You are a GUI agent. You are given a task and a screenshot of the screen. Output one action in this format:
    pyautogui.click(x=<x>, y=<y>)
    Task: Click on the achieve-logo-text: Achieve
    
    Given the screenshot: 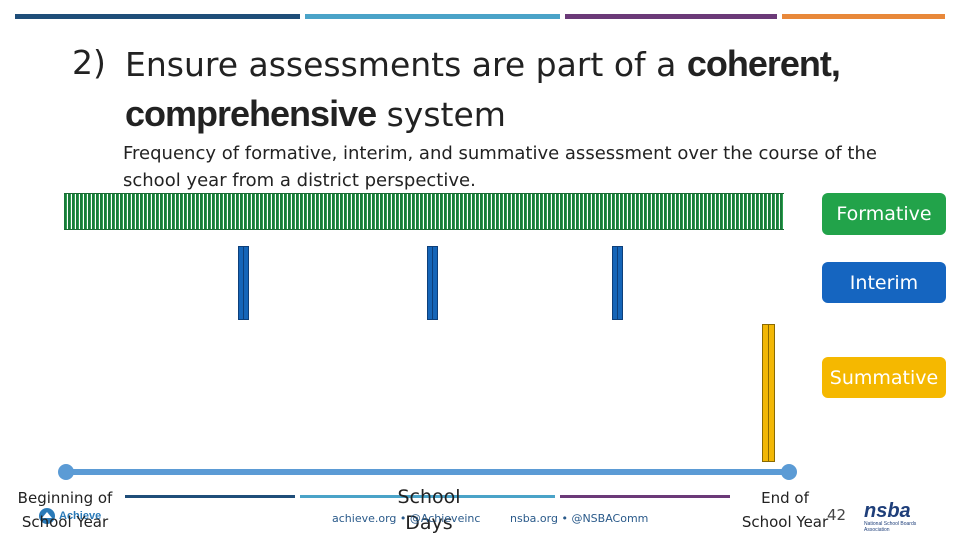 What is the action you would take?
    pyautogui.click(x=80, y=516)
    